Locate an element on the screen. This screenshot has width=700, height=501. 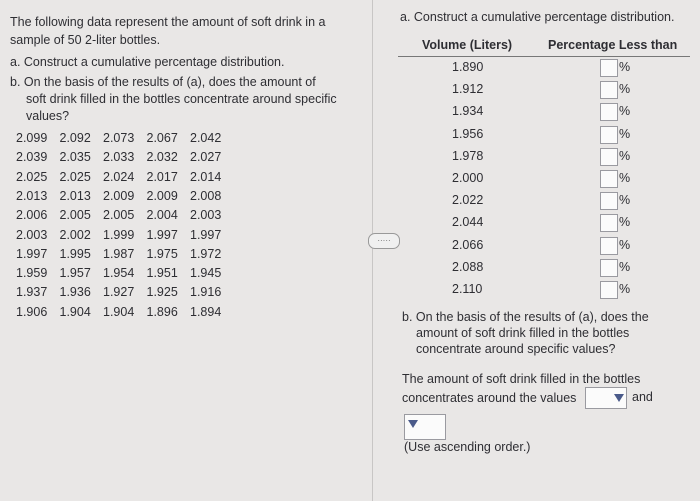
volume: 2.110 is located at coordinates (467, 289).